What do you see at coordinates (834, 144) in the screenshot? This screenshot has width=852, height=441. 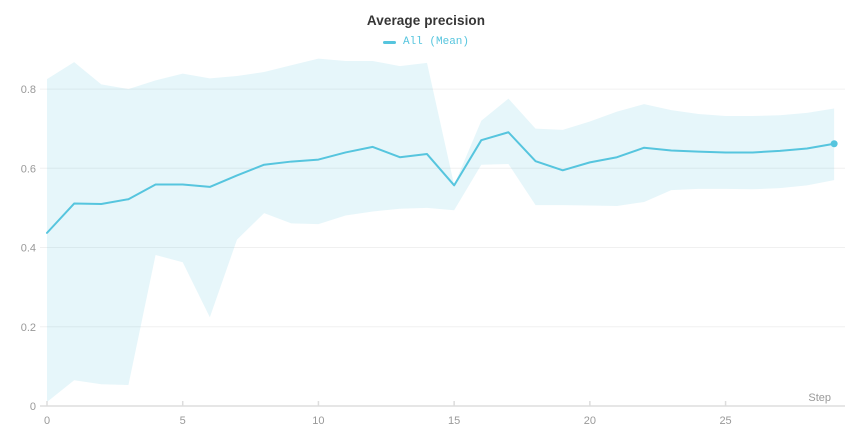 I see `endpoint-marker` at bounding box center [834, 144].